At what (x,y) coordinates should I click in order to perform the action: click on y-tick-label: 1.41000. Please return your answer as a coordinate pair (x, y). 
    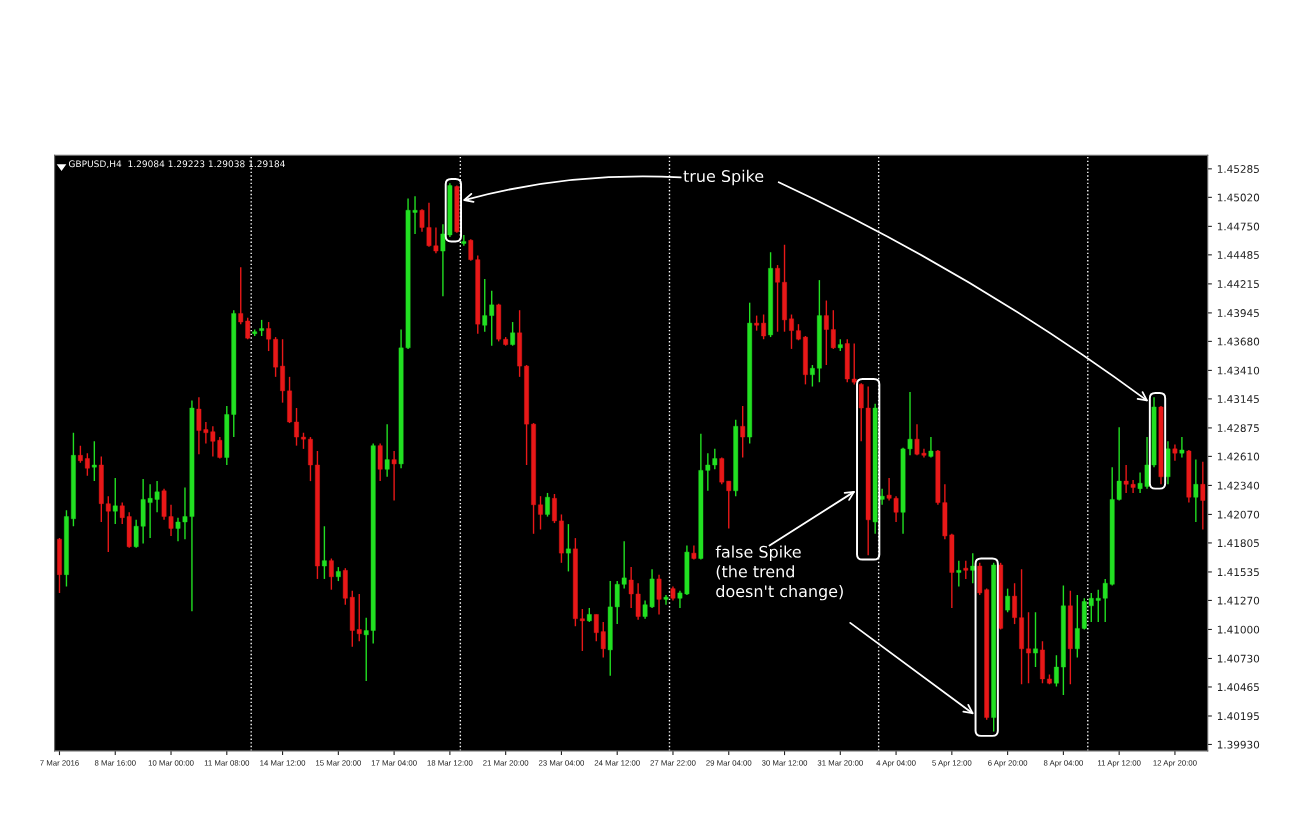
    Looking at the image, I should click on (1238, 629).